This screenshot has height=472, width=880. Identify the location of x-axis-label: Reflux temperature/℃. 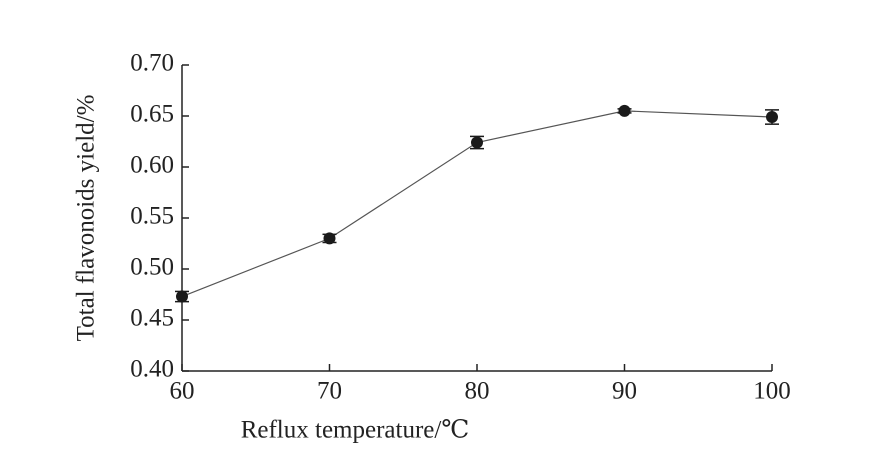
(355, 430).